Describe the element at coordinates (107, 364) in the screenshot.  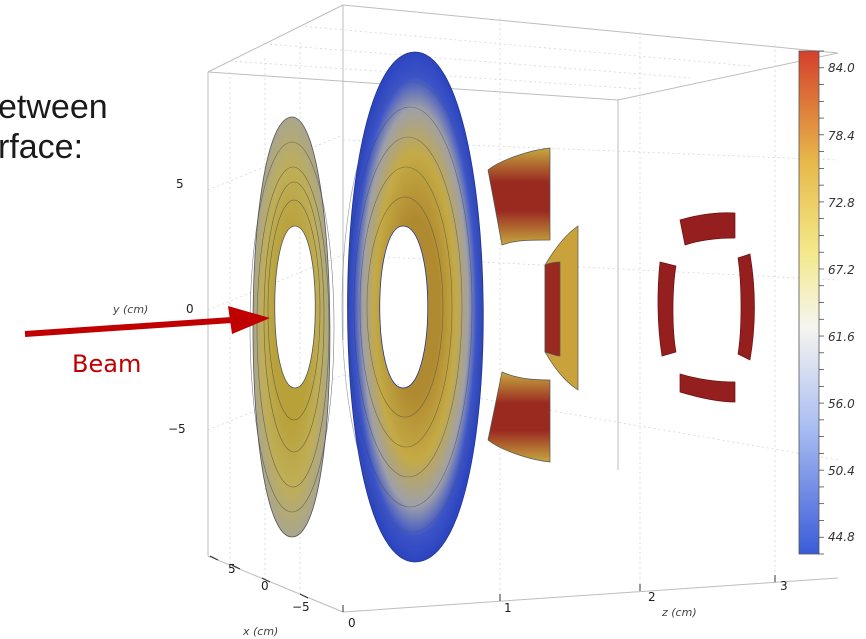
I see `beam-label: Beam` at that location.